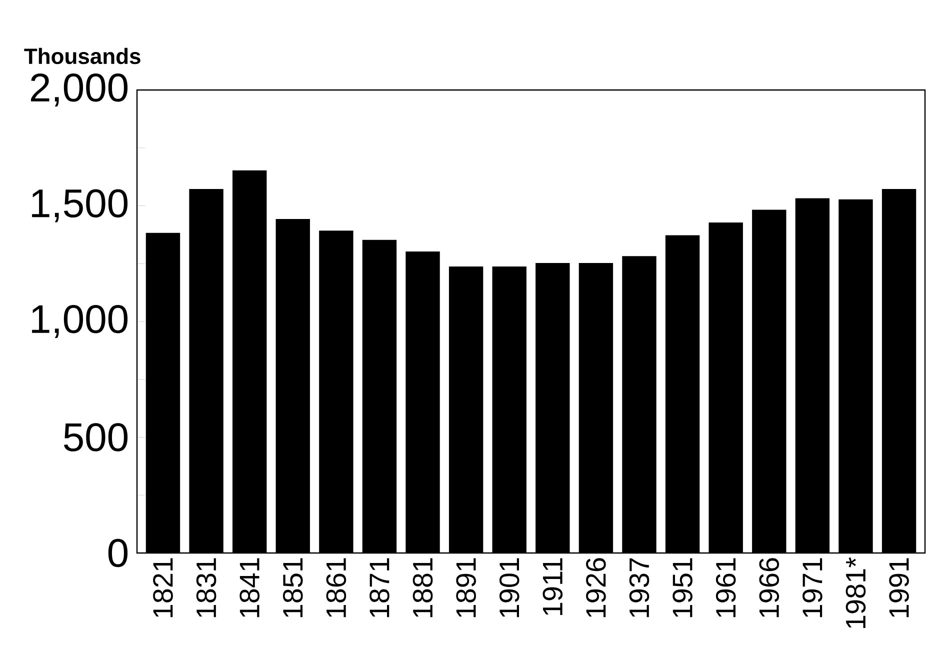  I want to click on x-tick-label: 1891, so click(466, 588).